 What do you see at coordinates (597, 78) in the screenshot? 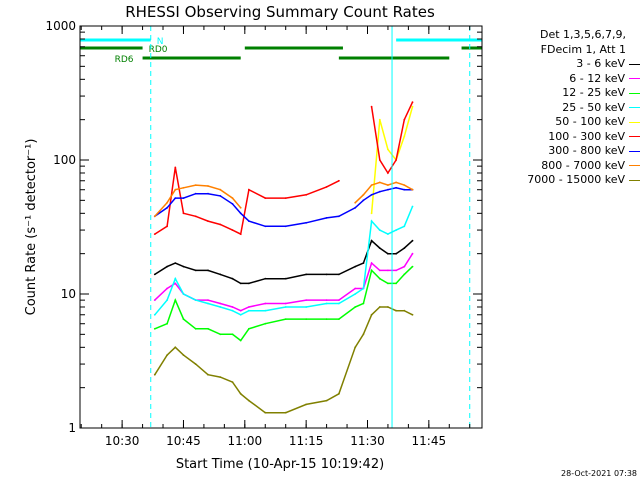
I see `legend-label: 6 - 12 keV` at bounding box center [597, 78].